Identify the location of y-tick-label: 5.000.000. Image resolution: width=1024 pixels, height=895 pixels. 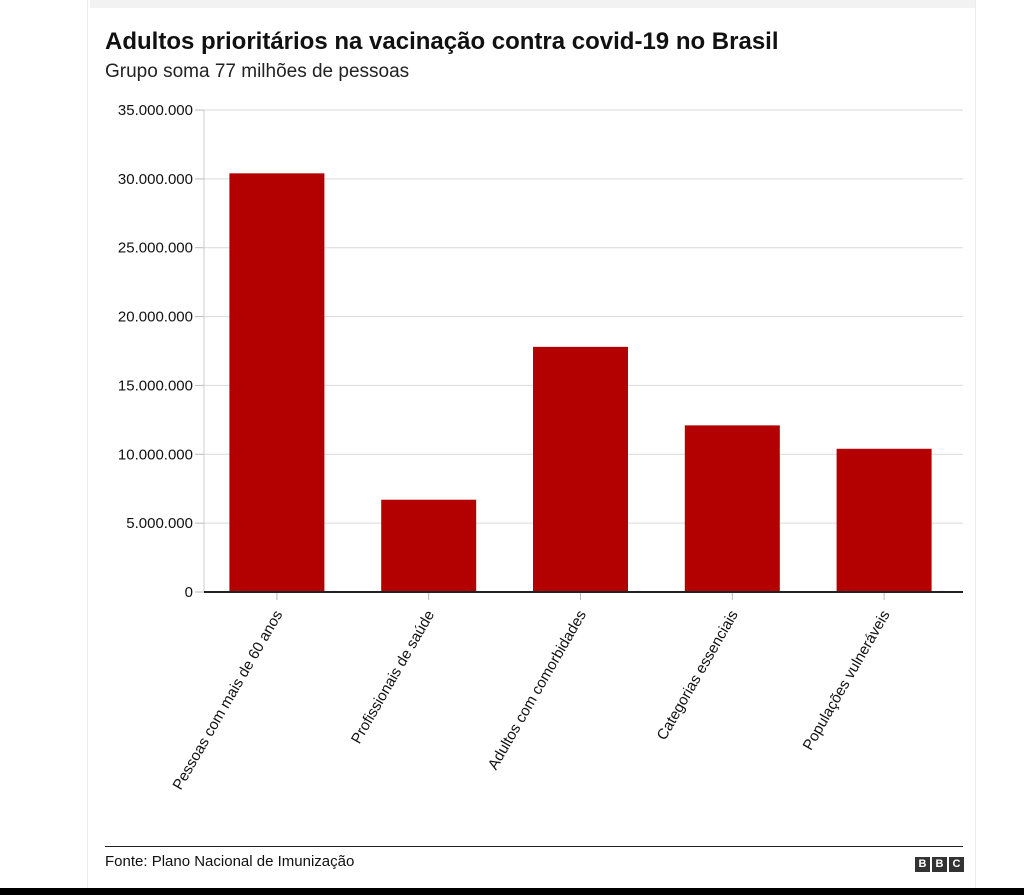
(159, 523).